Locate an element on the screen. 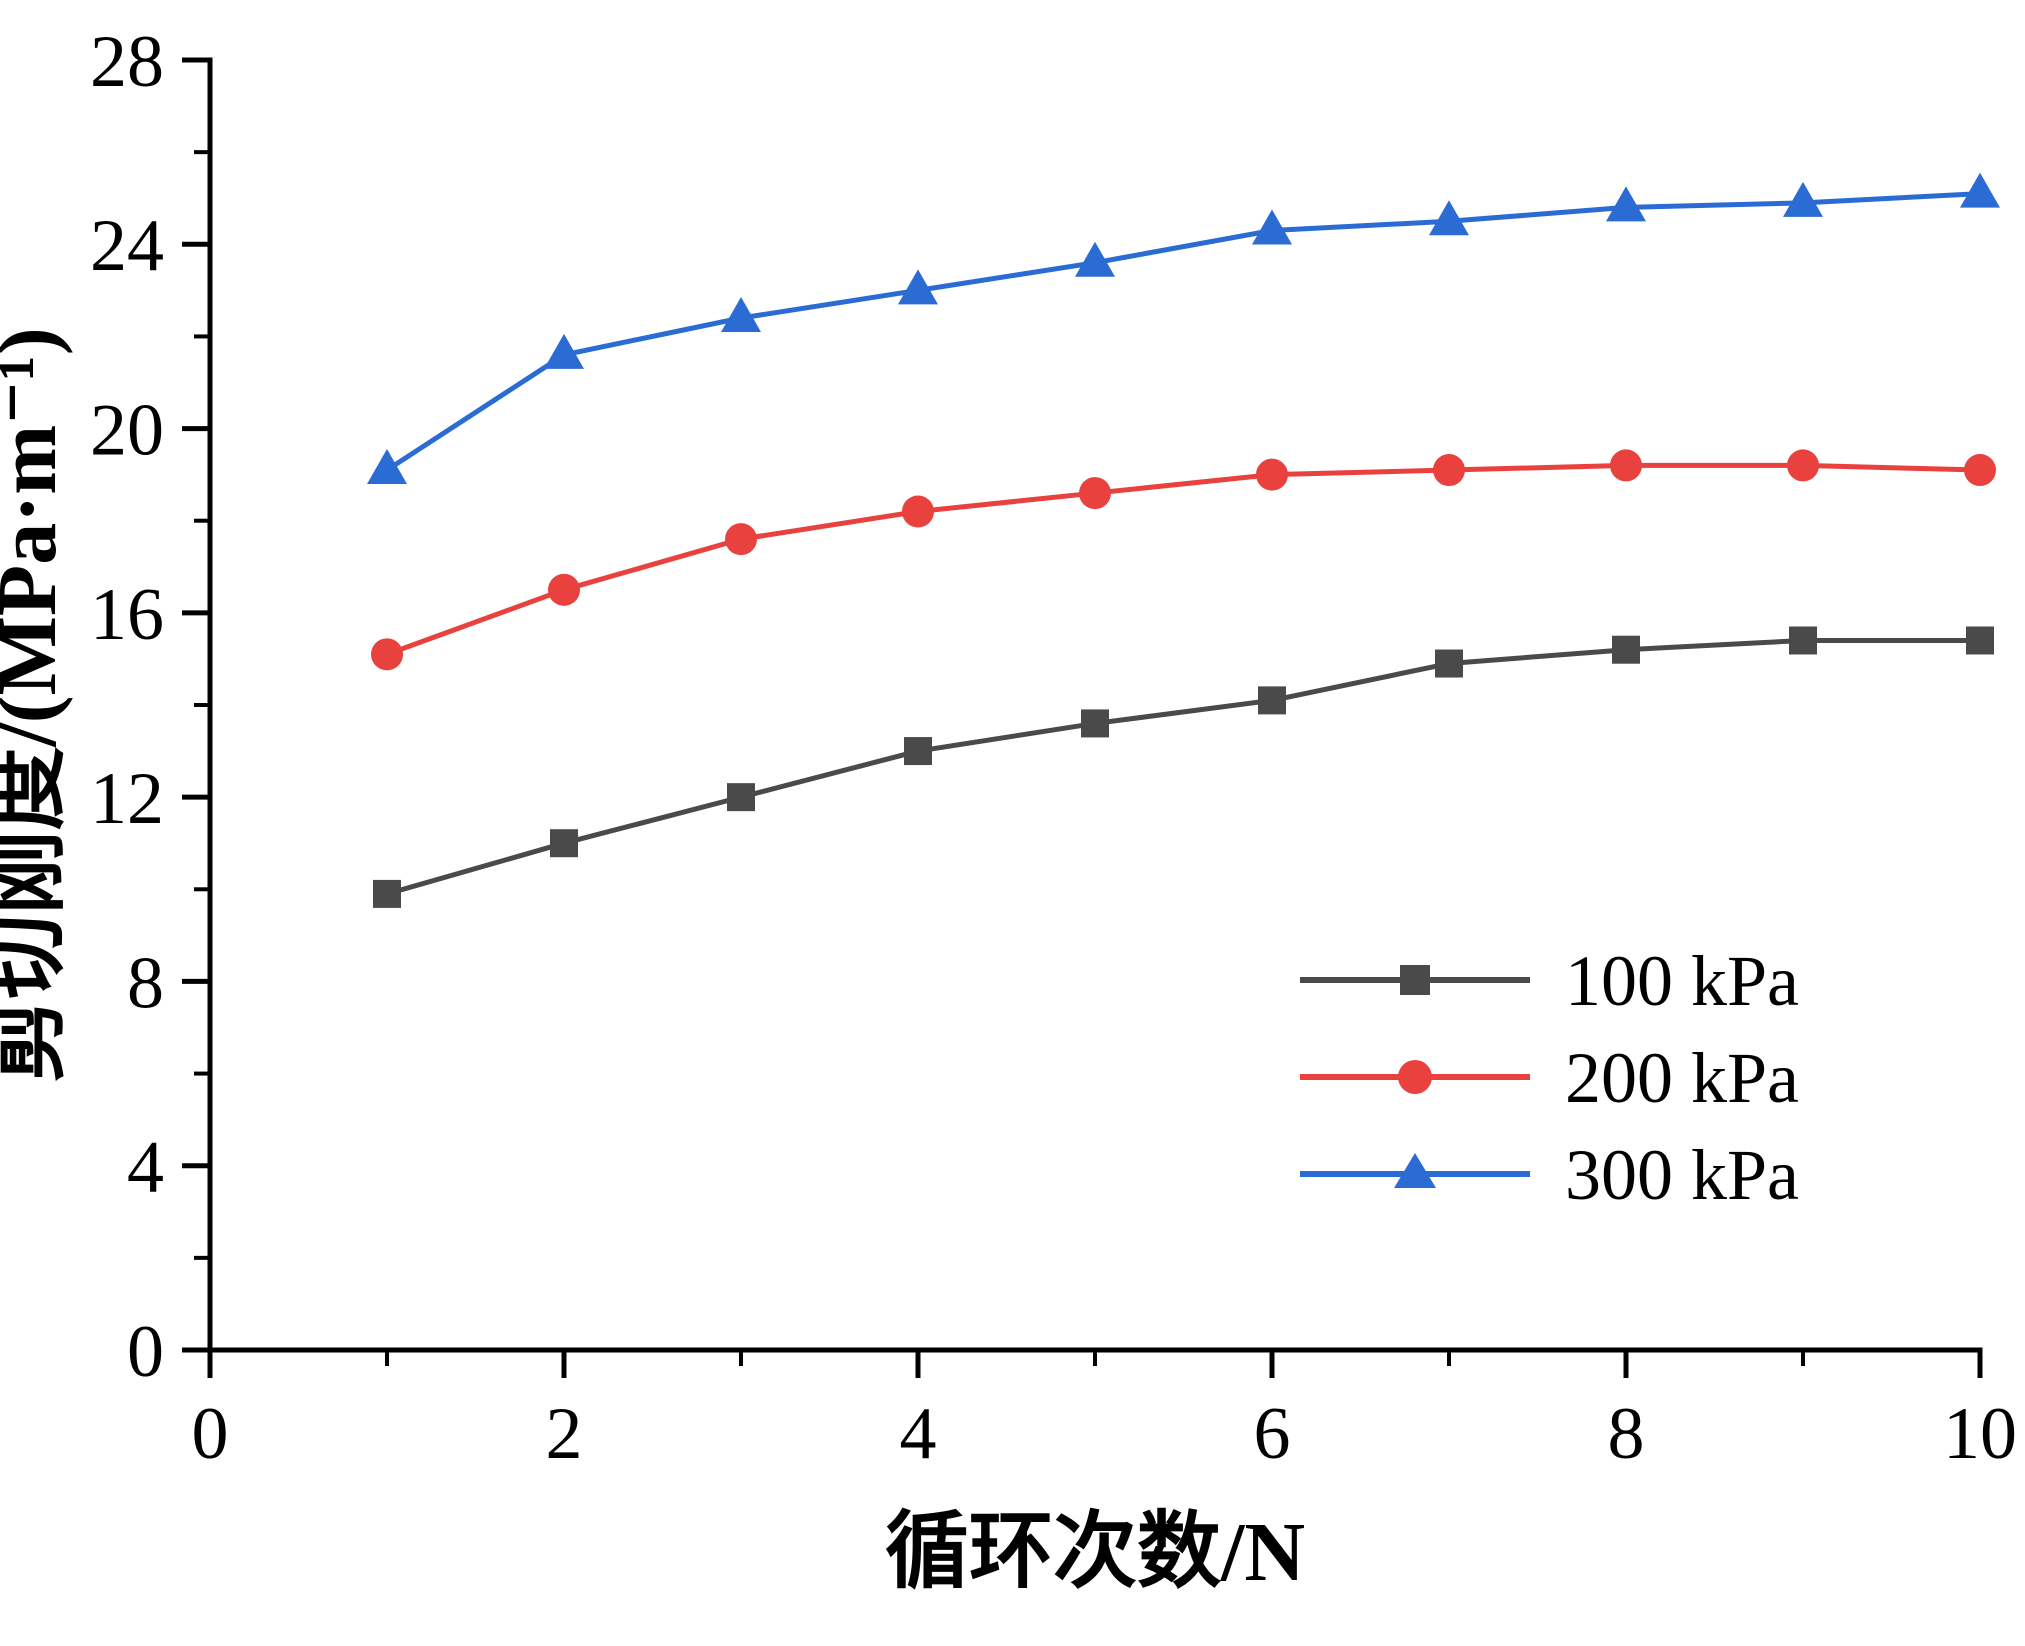 This screenshot has width=2025, height=1646. series-line-100-kpa is located at coordinates (1183, 767).